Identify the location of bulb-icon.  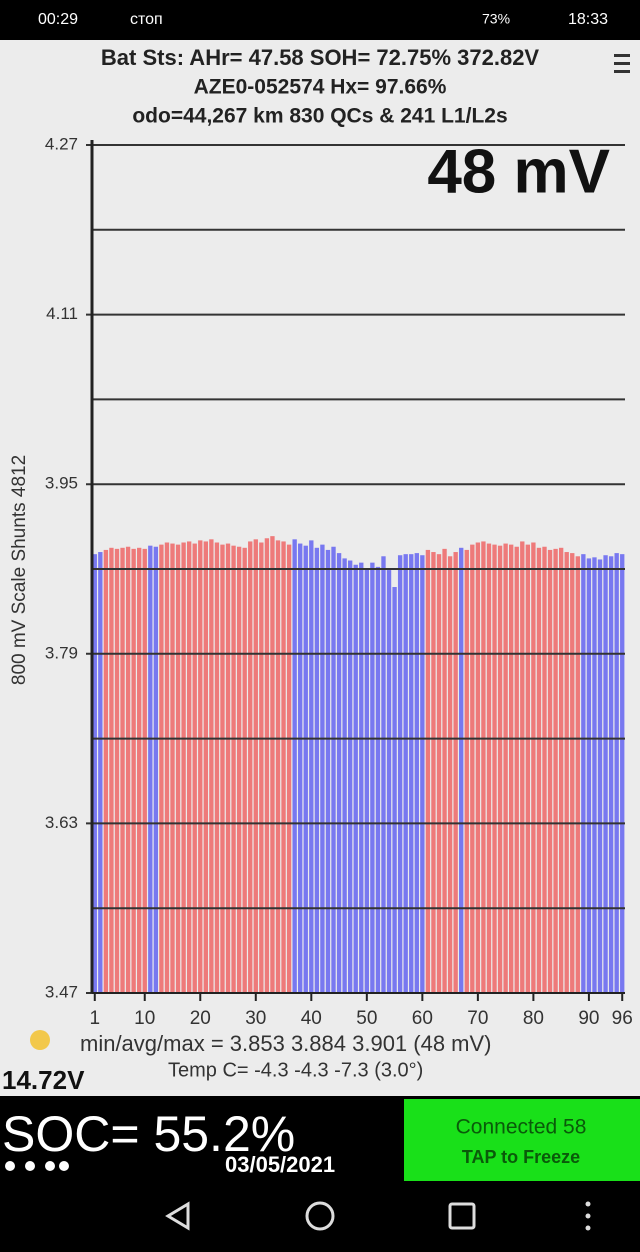
(40, 1040).